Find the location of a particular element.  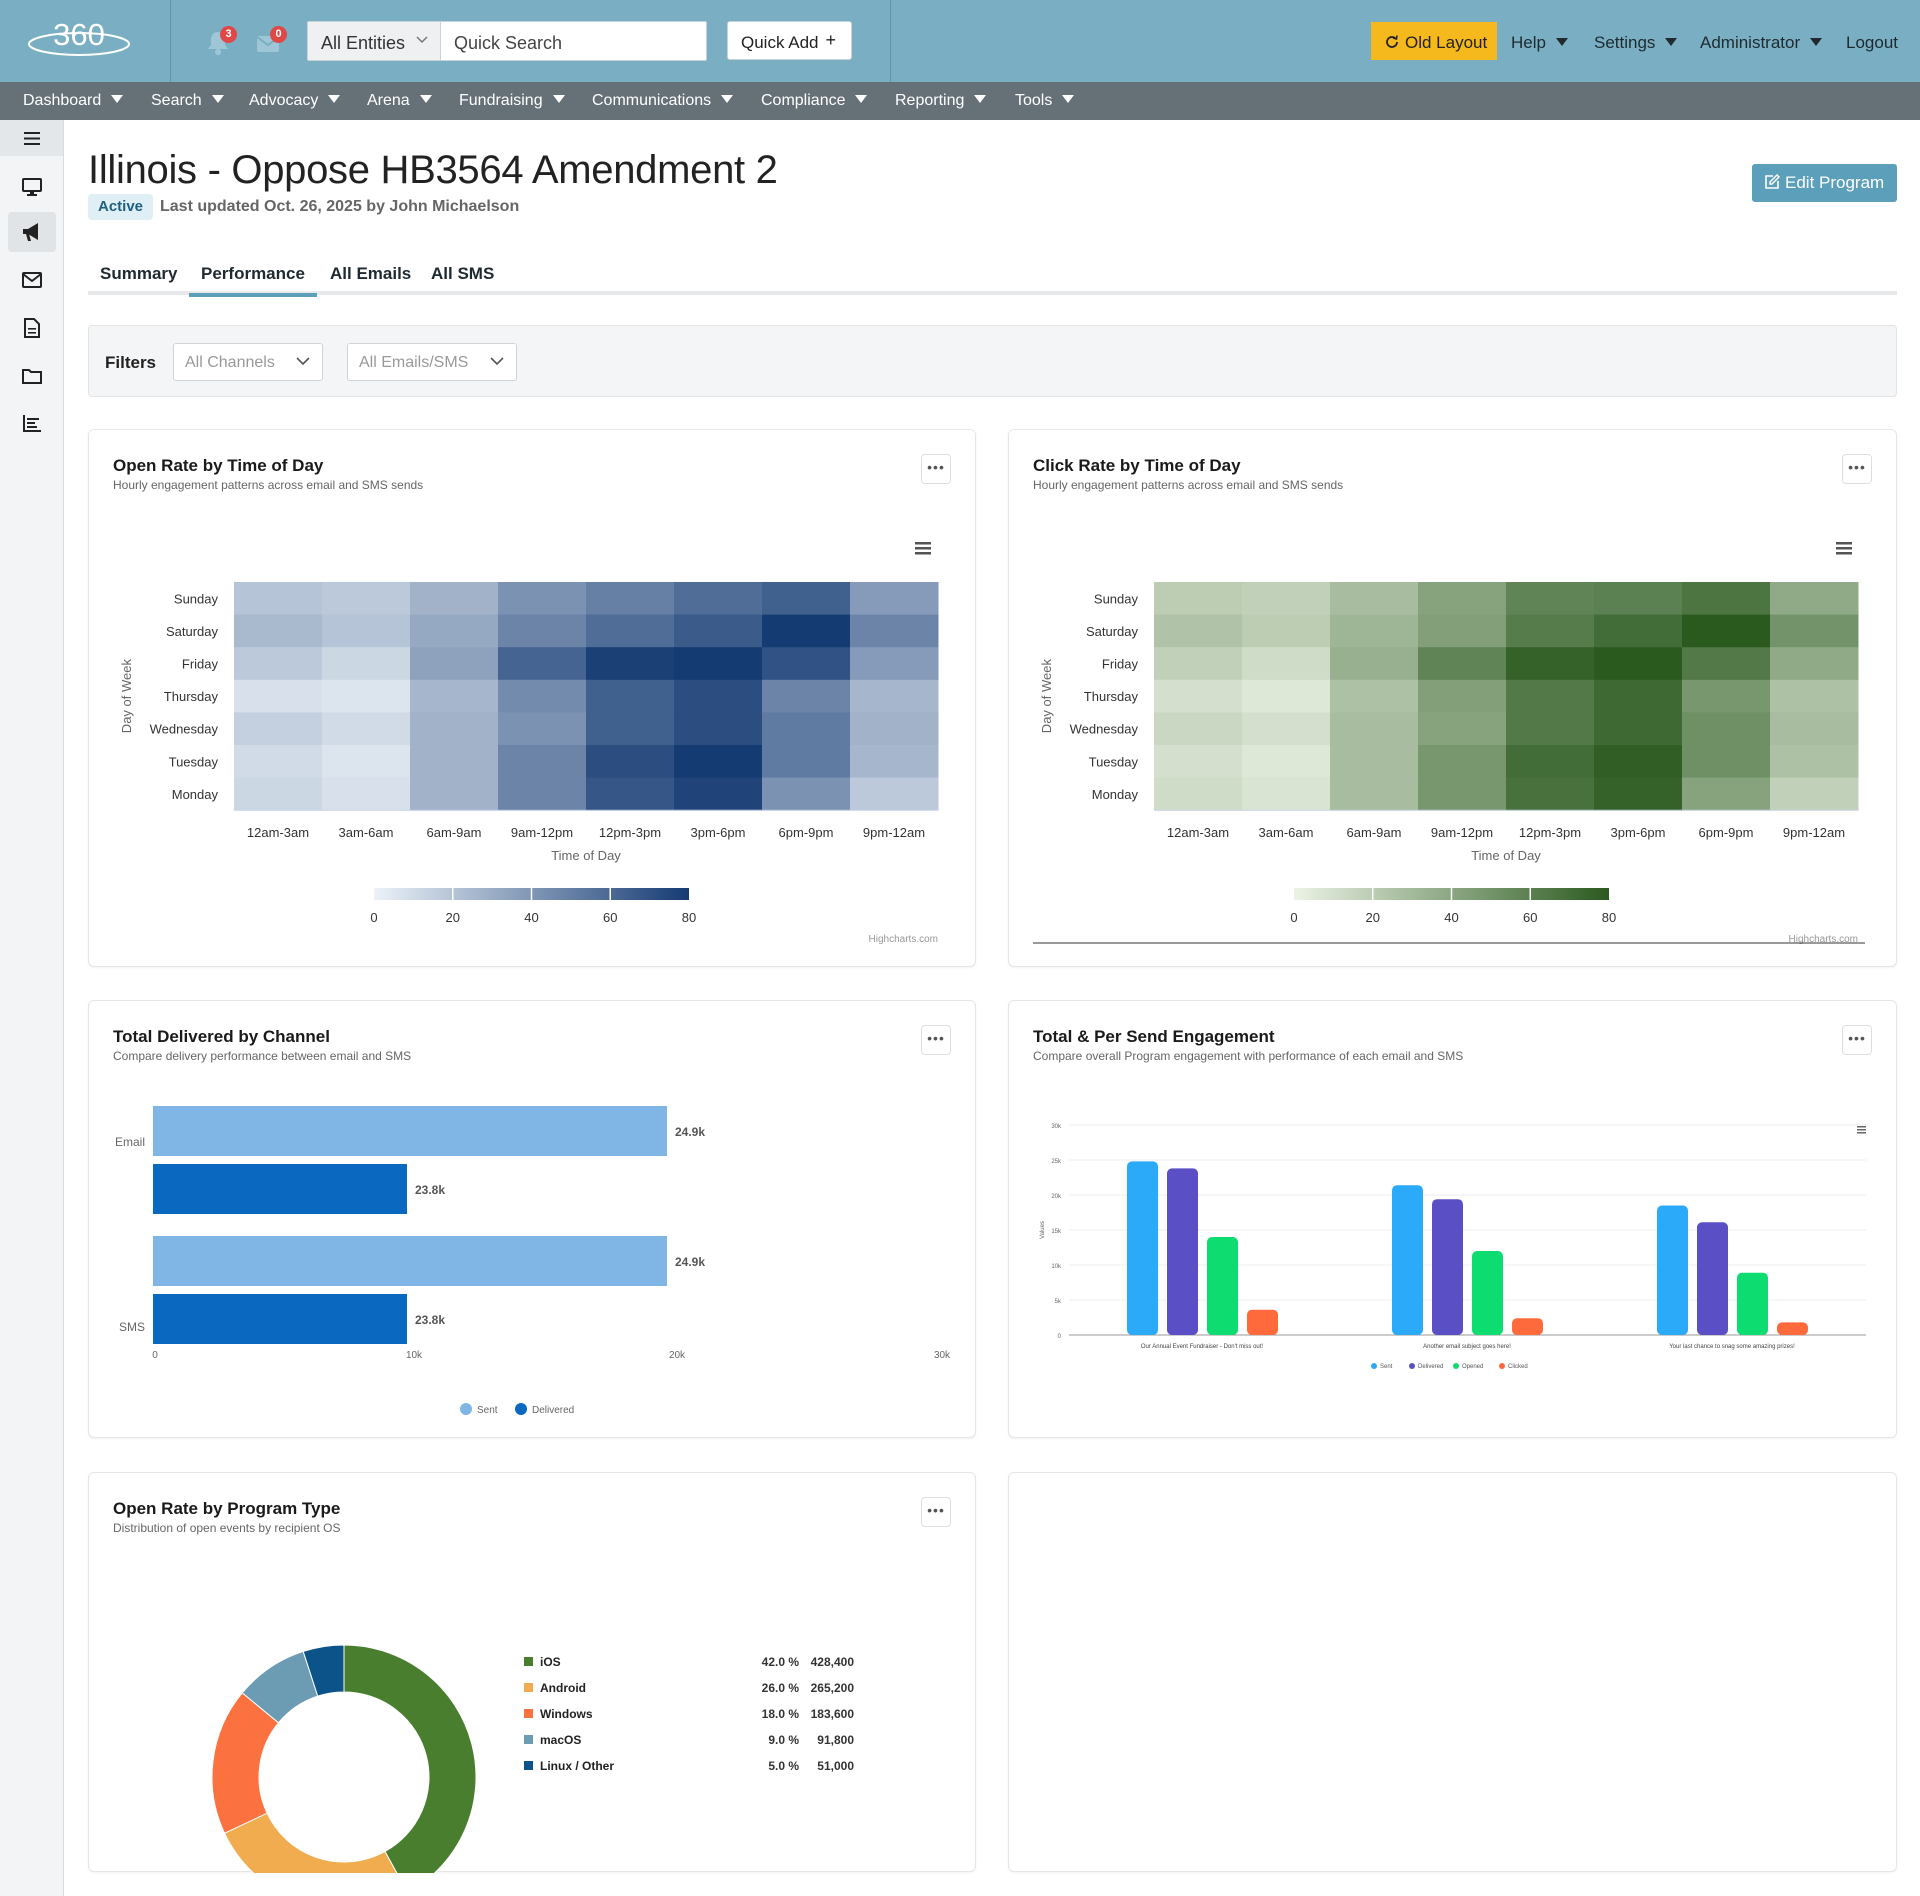

legend-label: iOS is located at coordinates (550, 1662).